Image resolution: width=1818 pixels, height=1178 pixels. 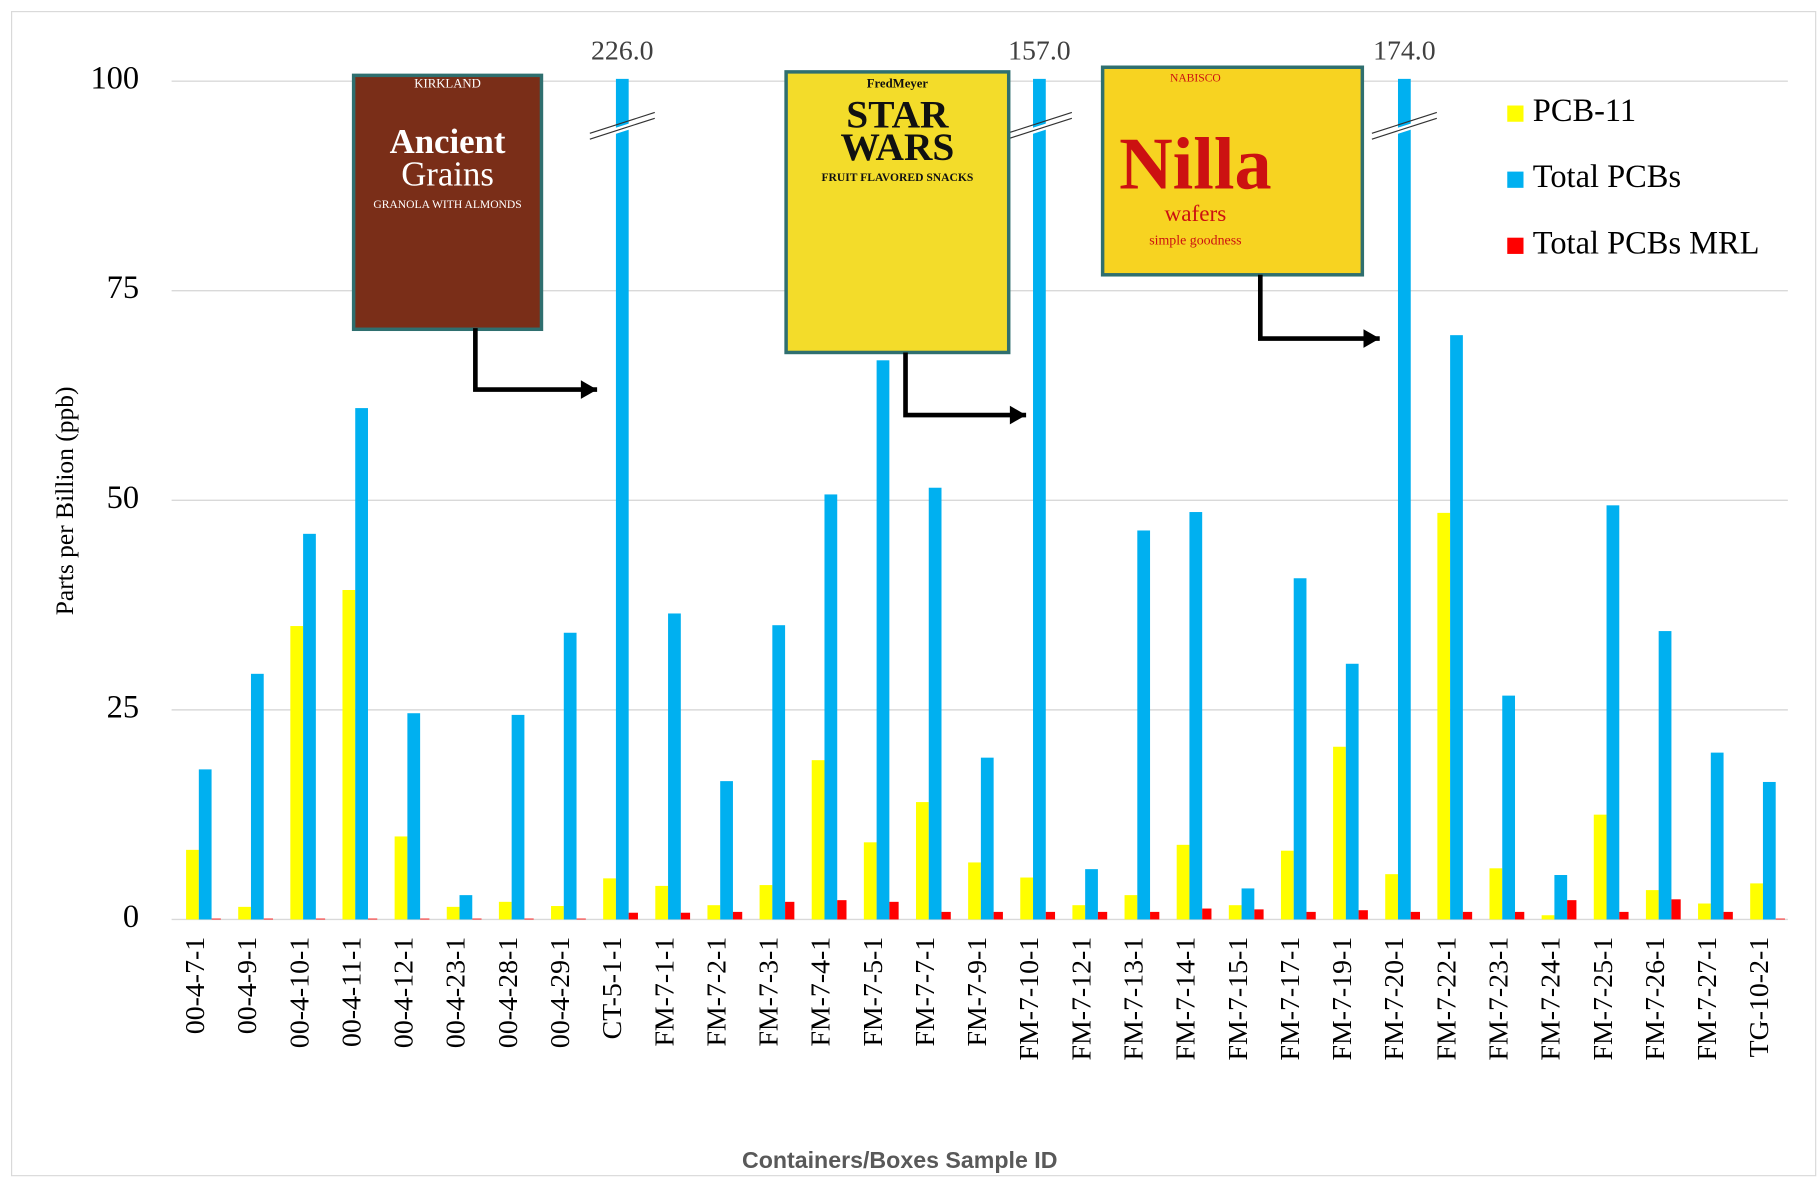 I want to click on arrow-head, so click(x=589, y=389).